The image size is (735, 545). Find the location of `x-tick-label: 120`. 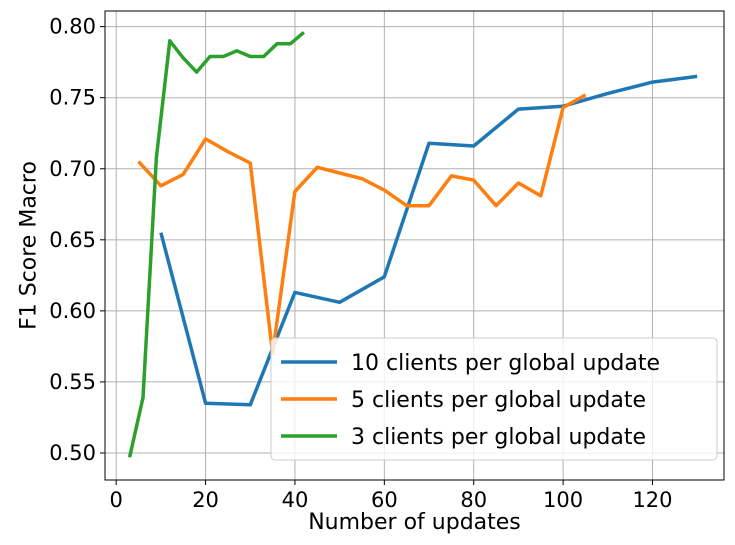

x-tick-label: 120 is located at coordinates (652, 500).